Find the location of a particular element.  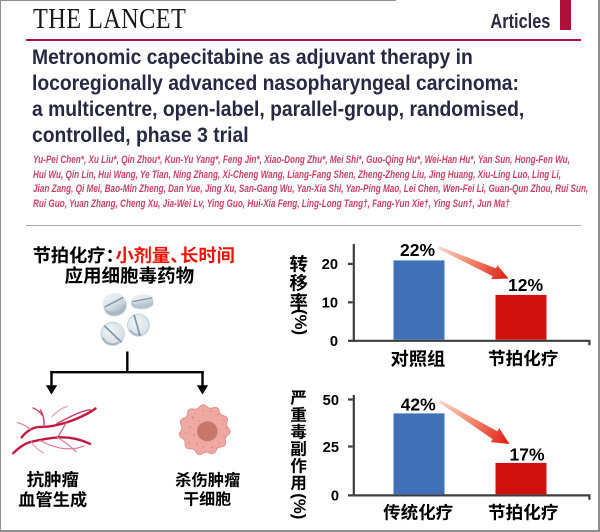

svg-text: 42% is located at coordinates (418, 405).